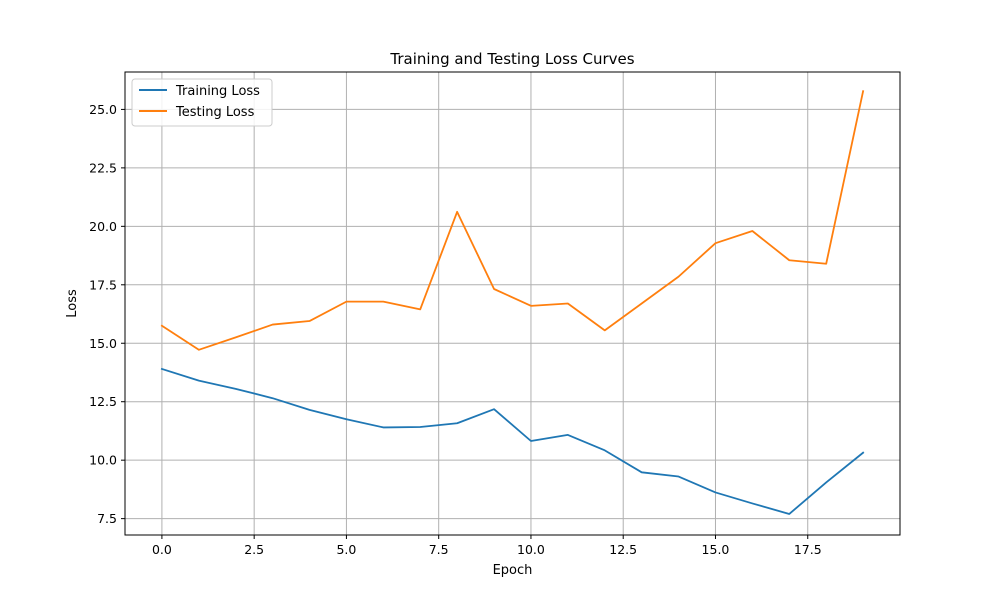 The height and width of the screenshot is (600, 1000). Describe the element at coordinates (103, 460) in the screenshot. I see `y-tick-label: 10.0` at that location.